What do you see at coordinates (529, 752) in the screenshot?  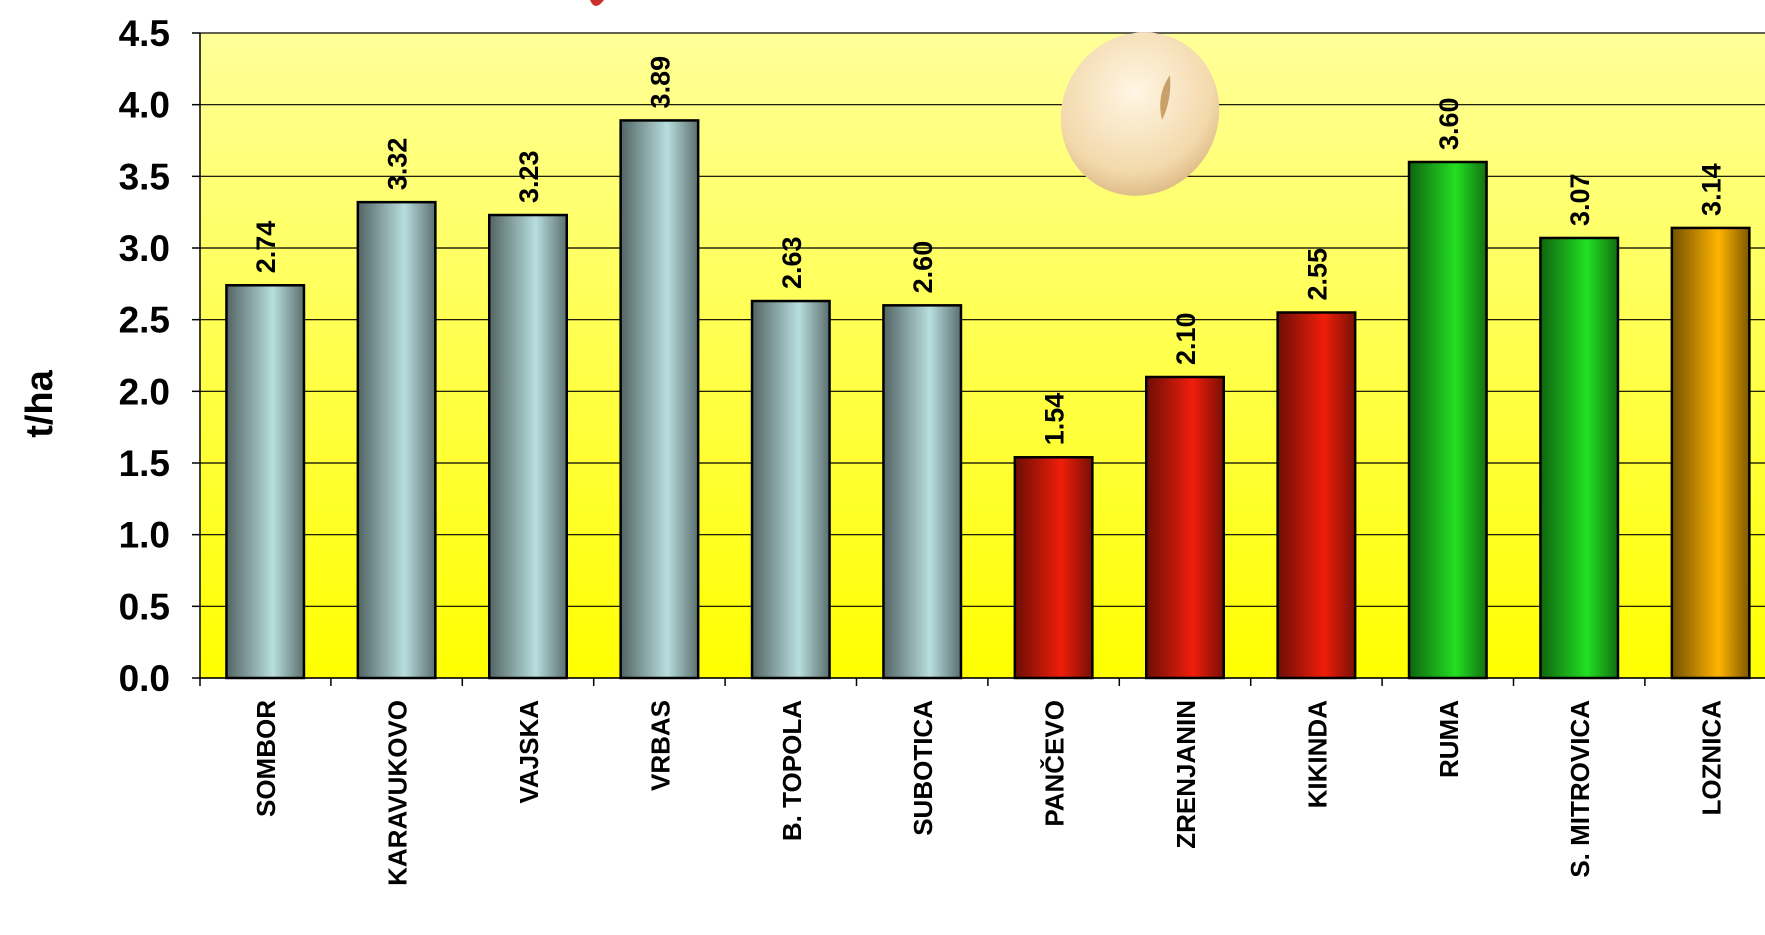 I see `x-tick-label: VAJSKA` at bounding box center [529, 752].